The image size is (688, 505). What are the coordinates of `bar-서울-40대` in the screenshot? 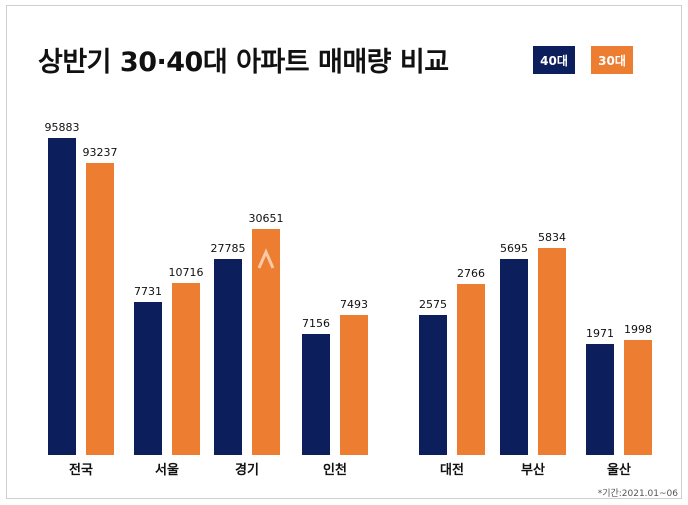 It's located at (148, 378).